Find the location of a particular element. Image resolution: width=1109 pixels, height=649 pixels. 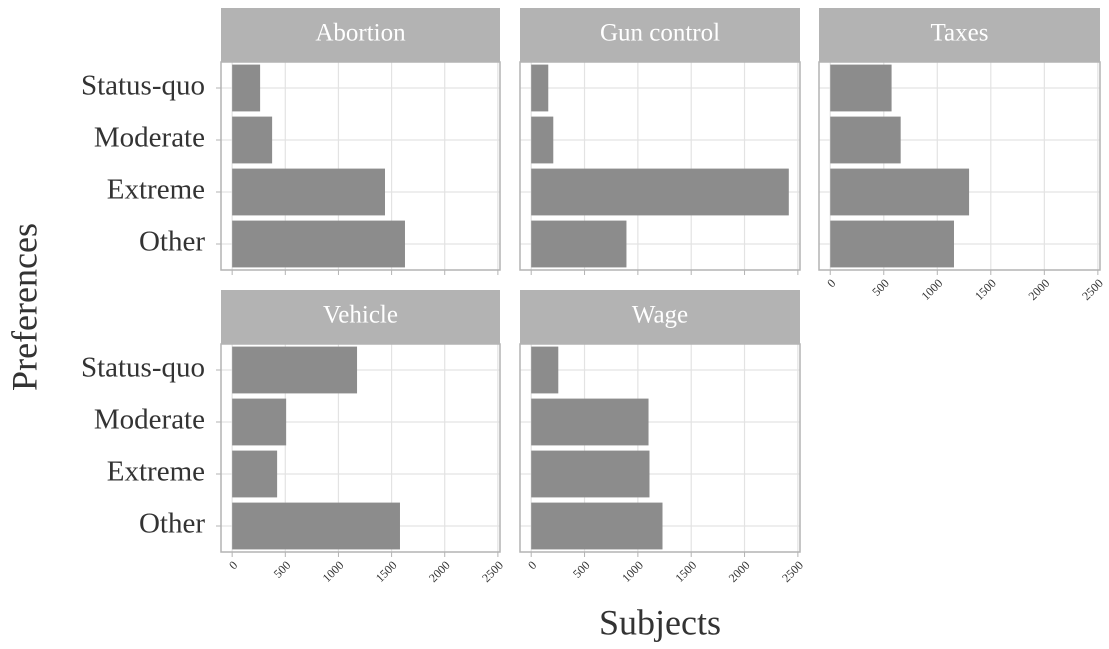

panel-title: Vehicle is located at coordinates (360, 315).